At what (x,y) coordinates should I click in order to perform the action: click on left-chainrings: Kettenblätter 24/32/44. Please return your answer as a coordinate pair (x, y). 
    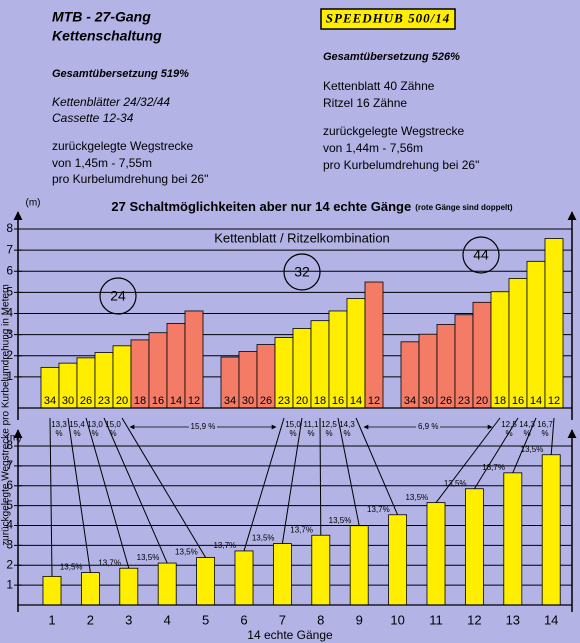
    Looking at the image, I should click on (111, 102).